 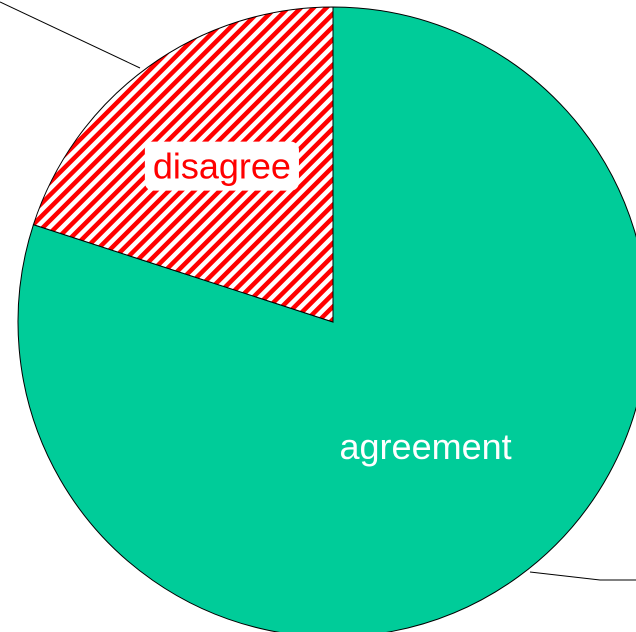 I want to click on slice-label: agreement, so click(x=426, y=446).